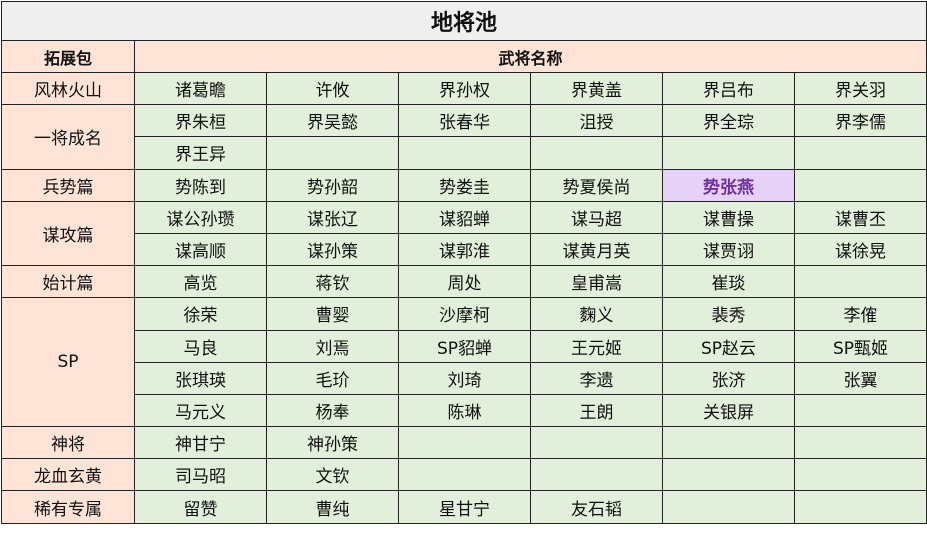 This screenshot has height=543, width=927. Describe the element at coordinates (728, 185) in the screenshot. I see `general-cell: 势张燕` at that location.